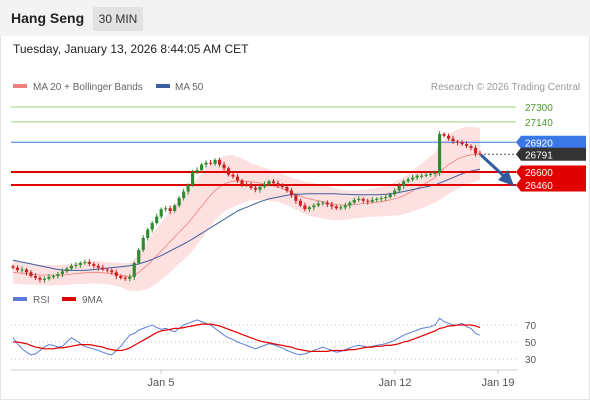 The height and width of the screenshot is (400, 590). What do you see at coordinates (539, 173) in the screenshot?
I see `level-text-26600: 26600` at bounding box center [539, 173].